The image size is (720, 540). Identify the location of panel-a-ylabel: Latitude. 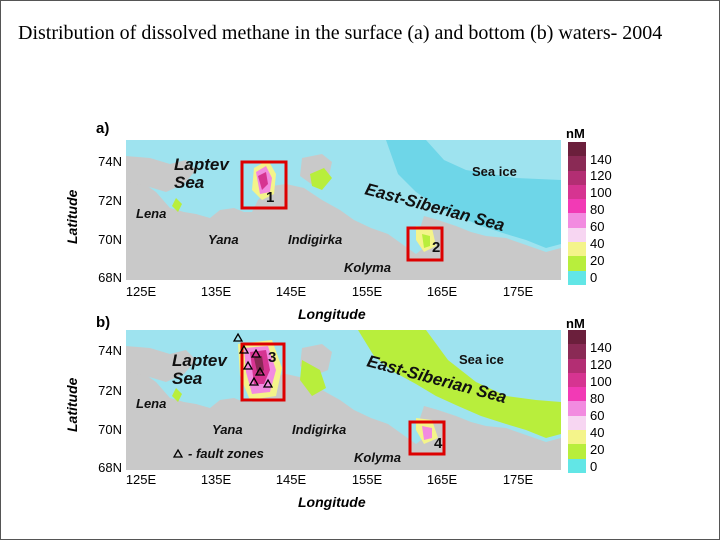
(72, 216).